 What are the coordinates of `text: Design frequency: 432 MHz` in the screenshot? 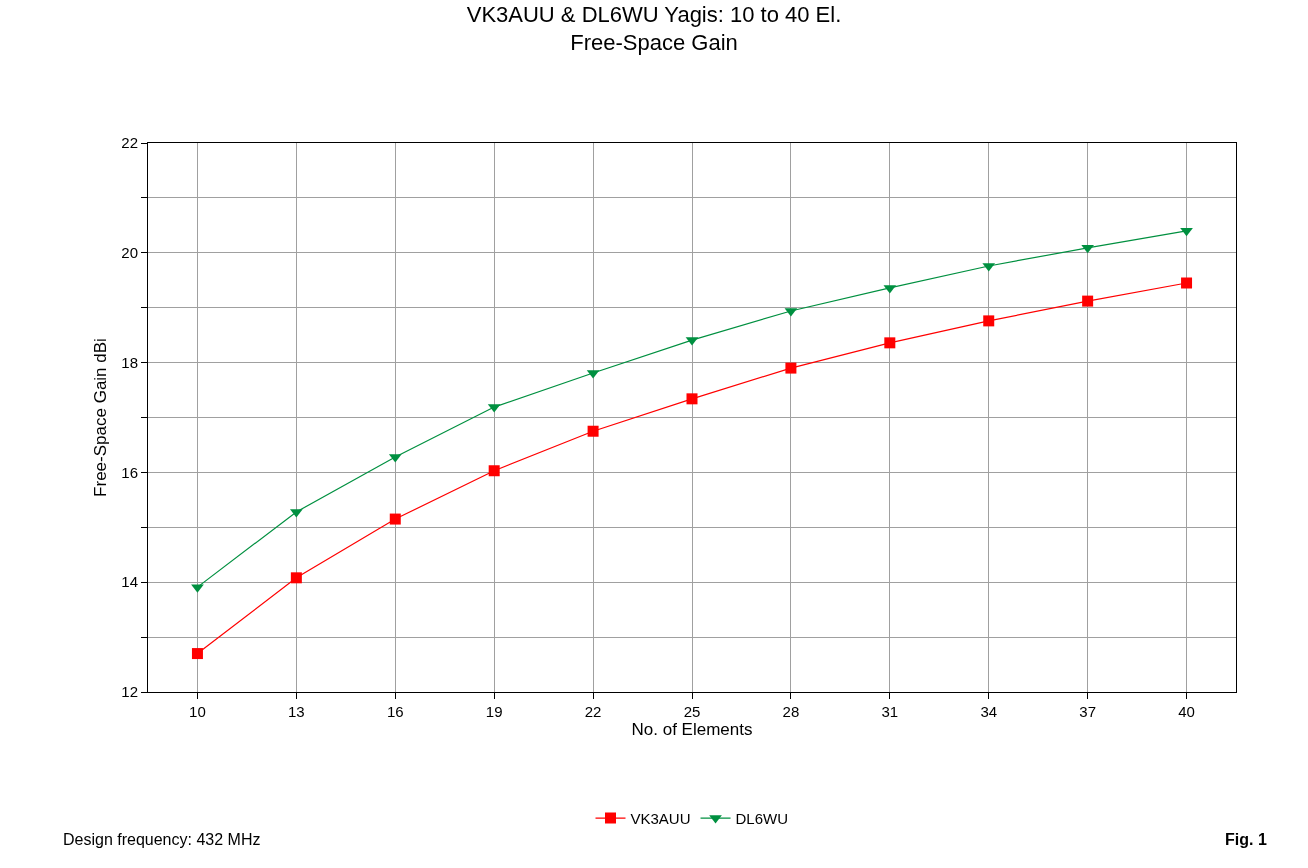 It's located at (162, 839).